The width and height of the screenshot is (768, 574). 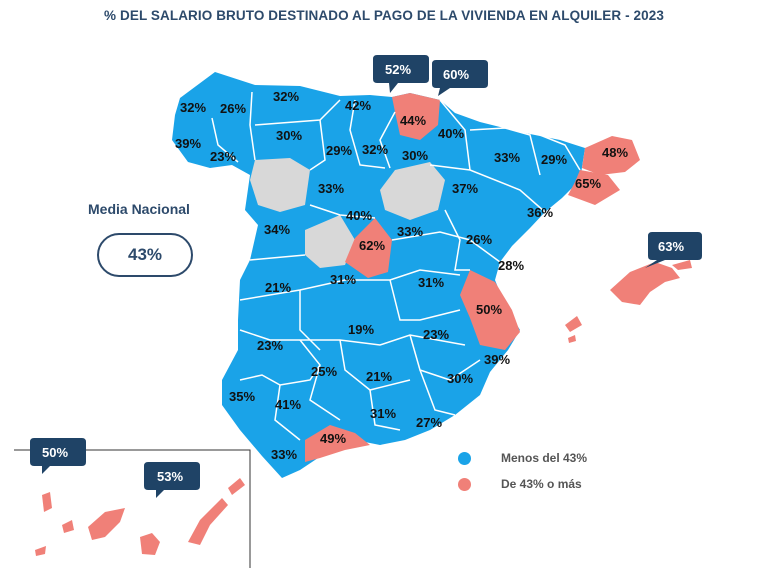 I want to click on valencia-region, so click(x=490, y=310).